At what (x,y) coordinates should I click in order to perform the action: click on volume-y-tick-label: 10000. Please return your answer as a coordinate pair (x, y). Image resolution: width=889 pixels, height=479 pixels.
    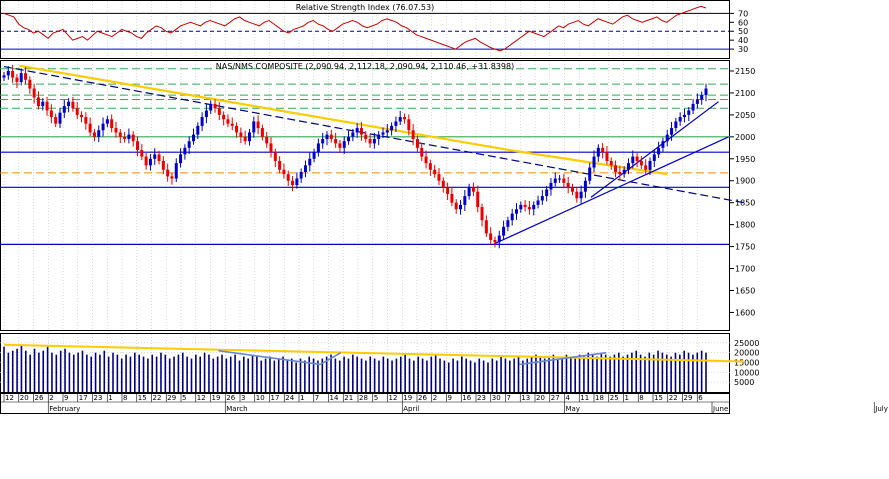
    Looking at the image, I should click on (746, 372).